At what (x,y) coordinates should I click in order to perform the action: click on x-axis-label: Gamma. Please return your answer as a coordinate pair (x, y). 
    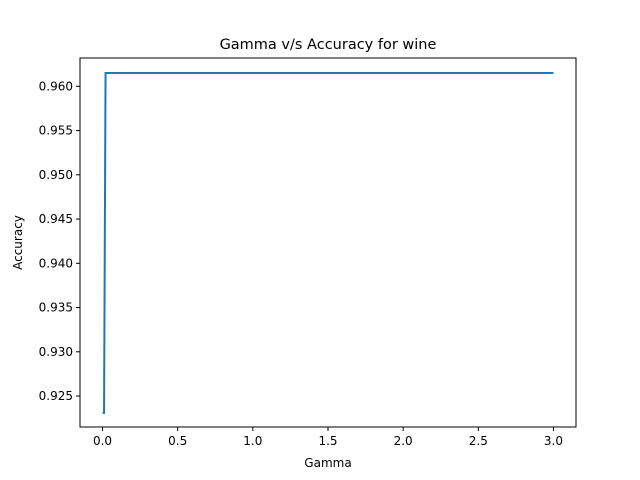
    Looking at the image, I should click on (327, 463).